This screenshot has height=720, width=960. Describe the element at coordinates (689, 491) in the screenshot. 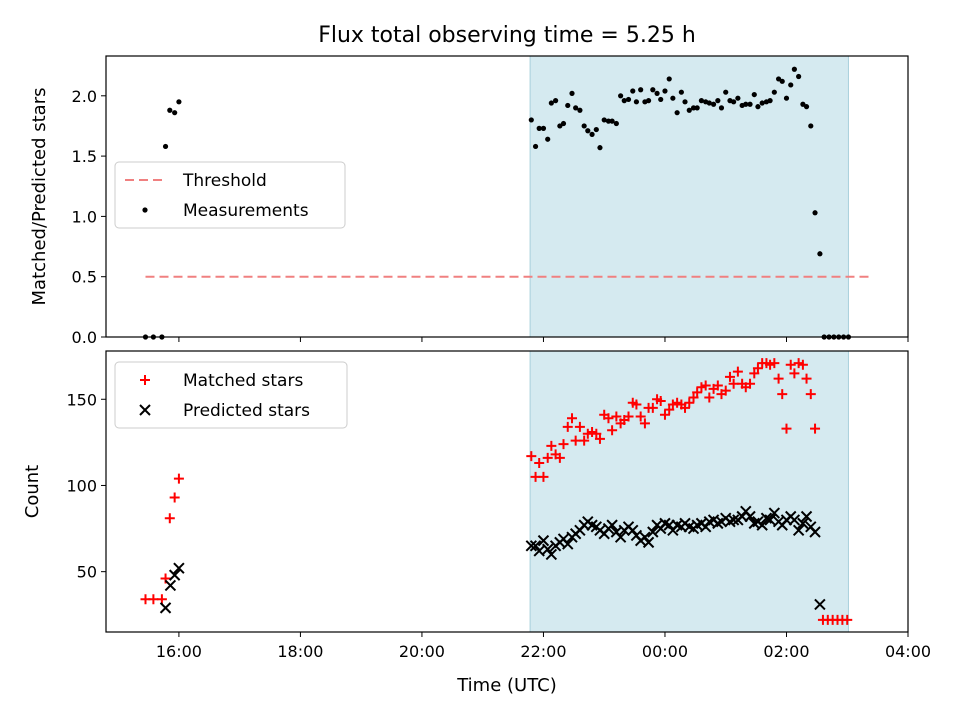

I see `observing-window-span` at that location.